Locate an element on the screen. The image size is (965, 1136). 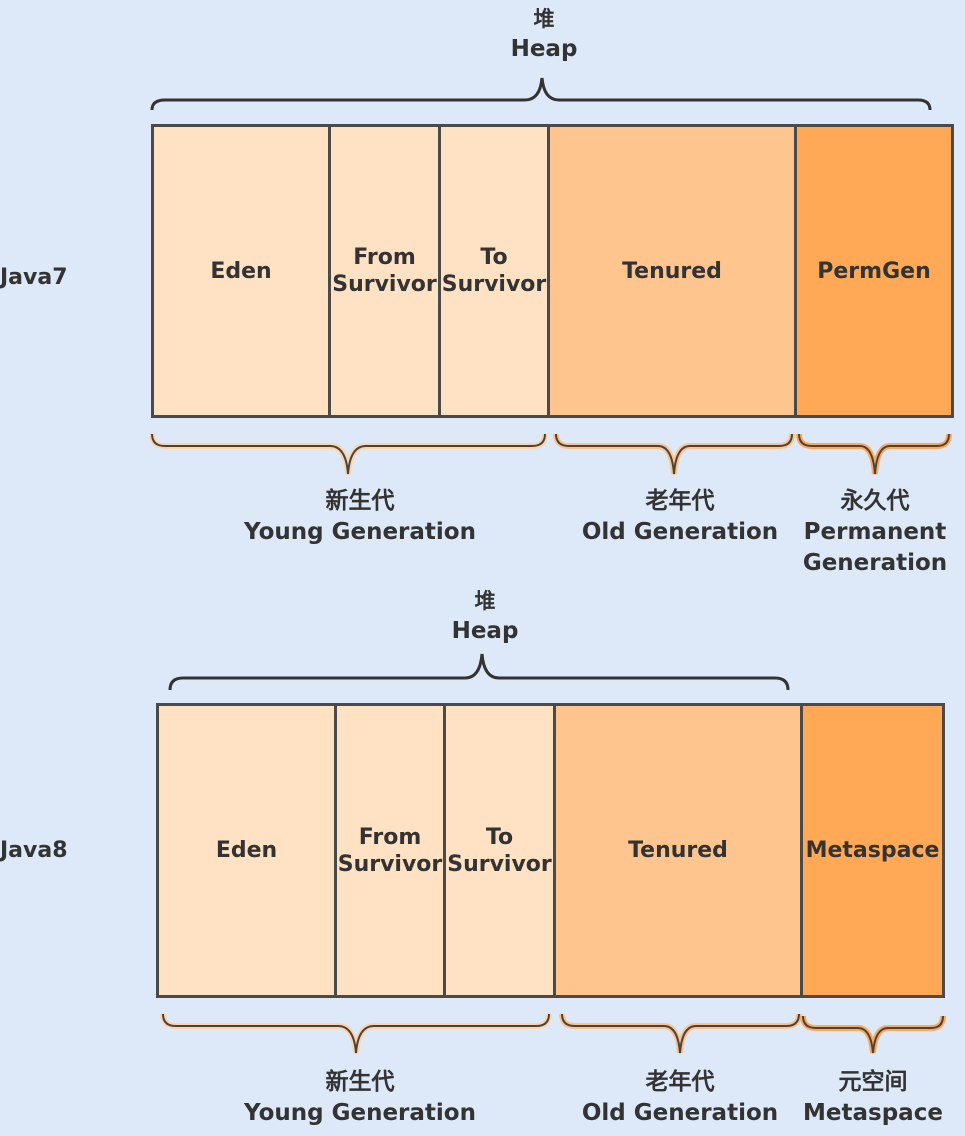
java8-metaspace: Metaspace is located at coordinates (872, 850).